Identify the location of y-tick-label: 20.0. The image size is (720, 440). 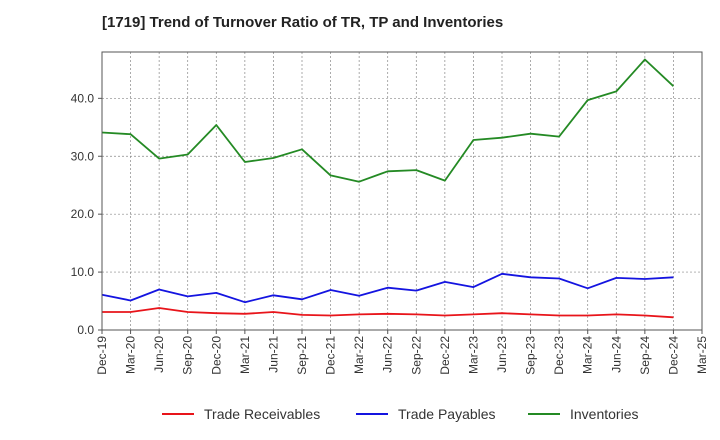
(83, 214).